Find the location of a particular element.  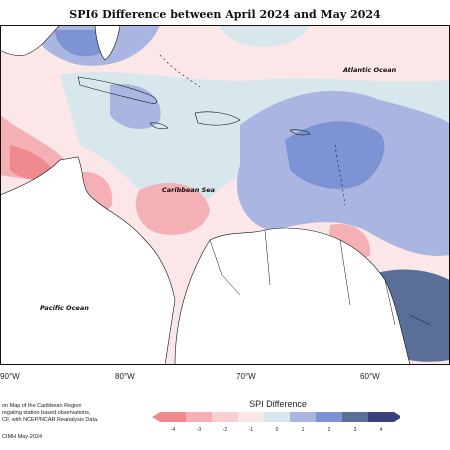

footnote-line-2: regating station based observations, is located at coordinates (46, 413).